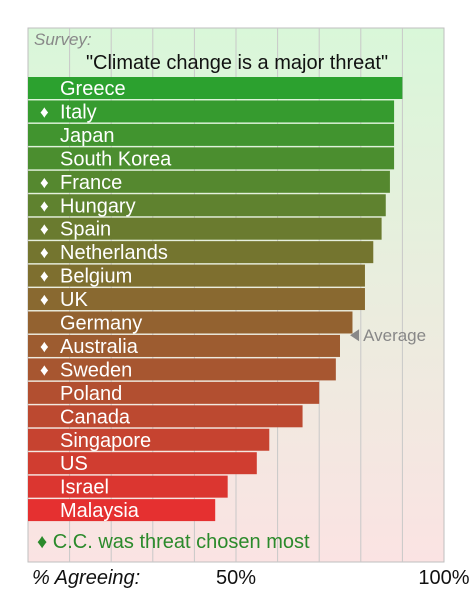 The height and width of the screenshot is (592, 474). What do you see at coordinates (91, 394) in the screenshot?
I see `bar-label: Poland` at bounding box center [91, 394].